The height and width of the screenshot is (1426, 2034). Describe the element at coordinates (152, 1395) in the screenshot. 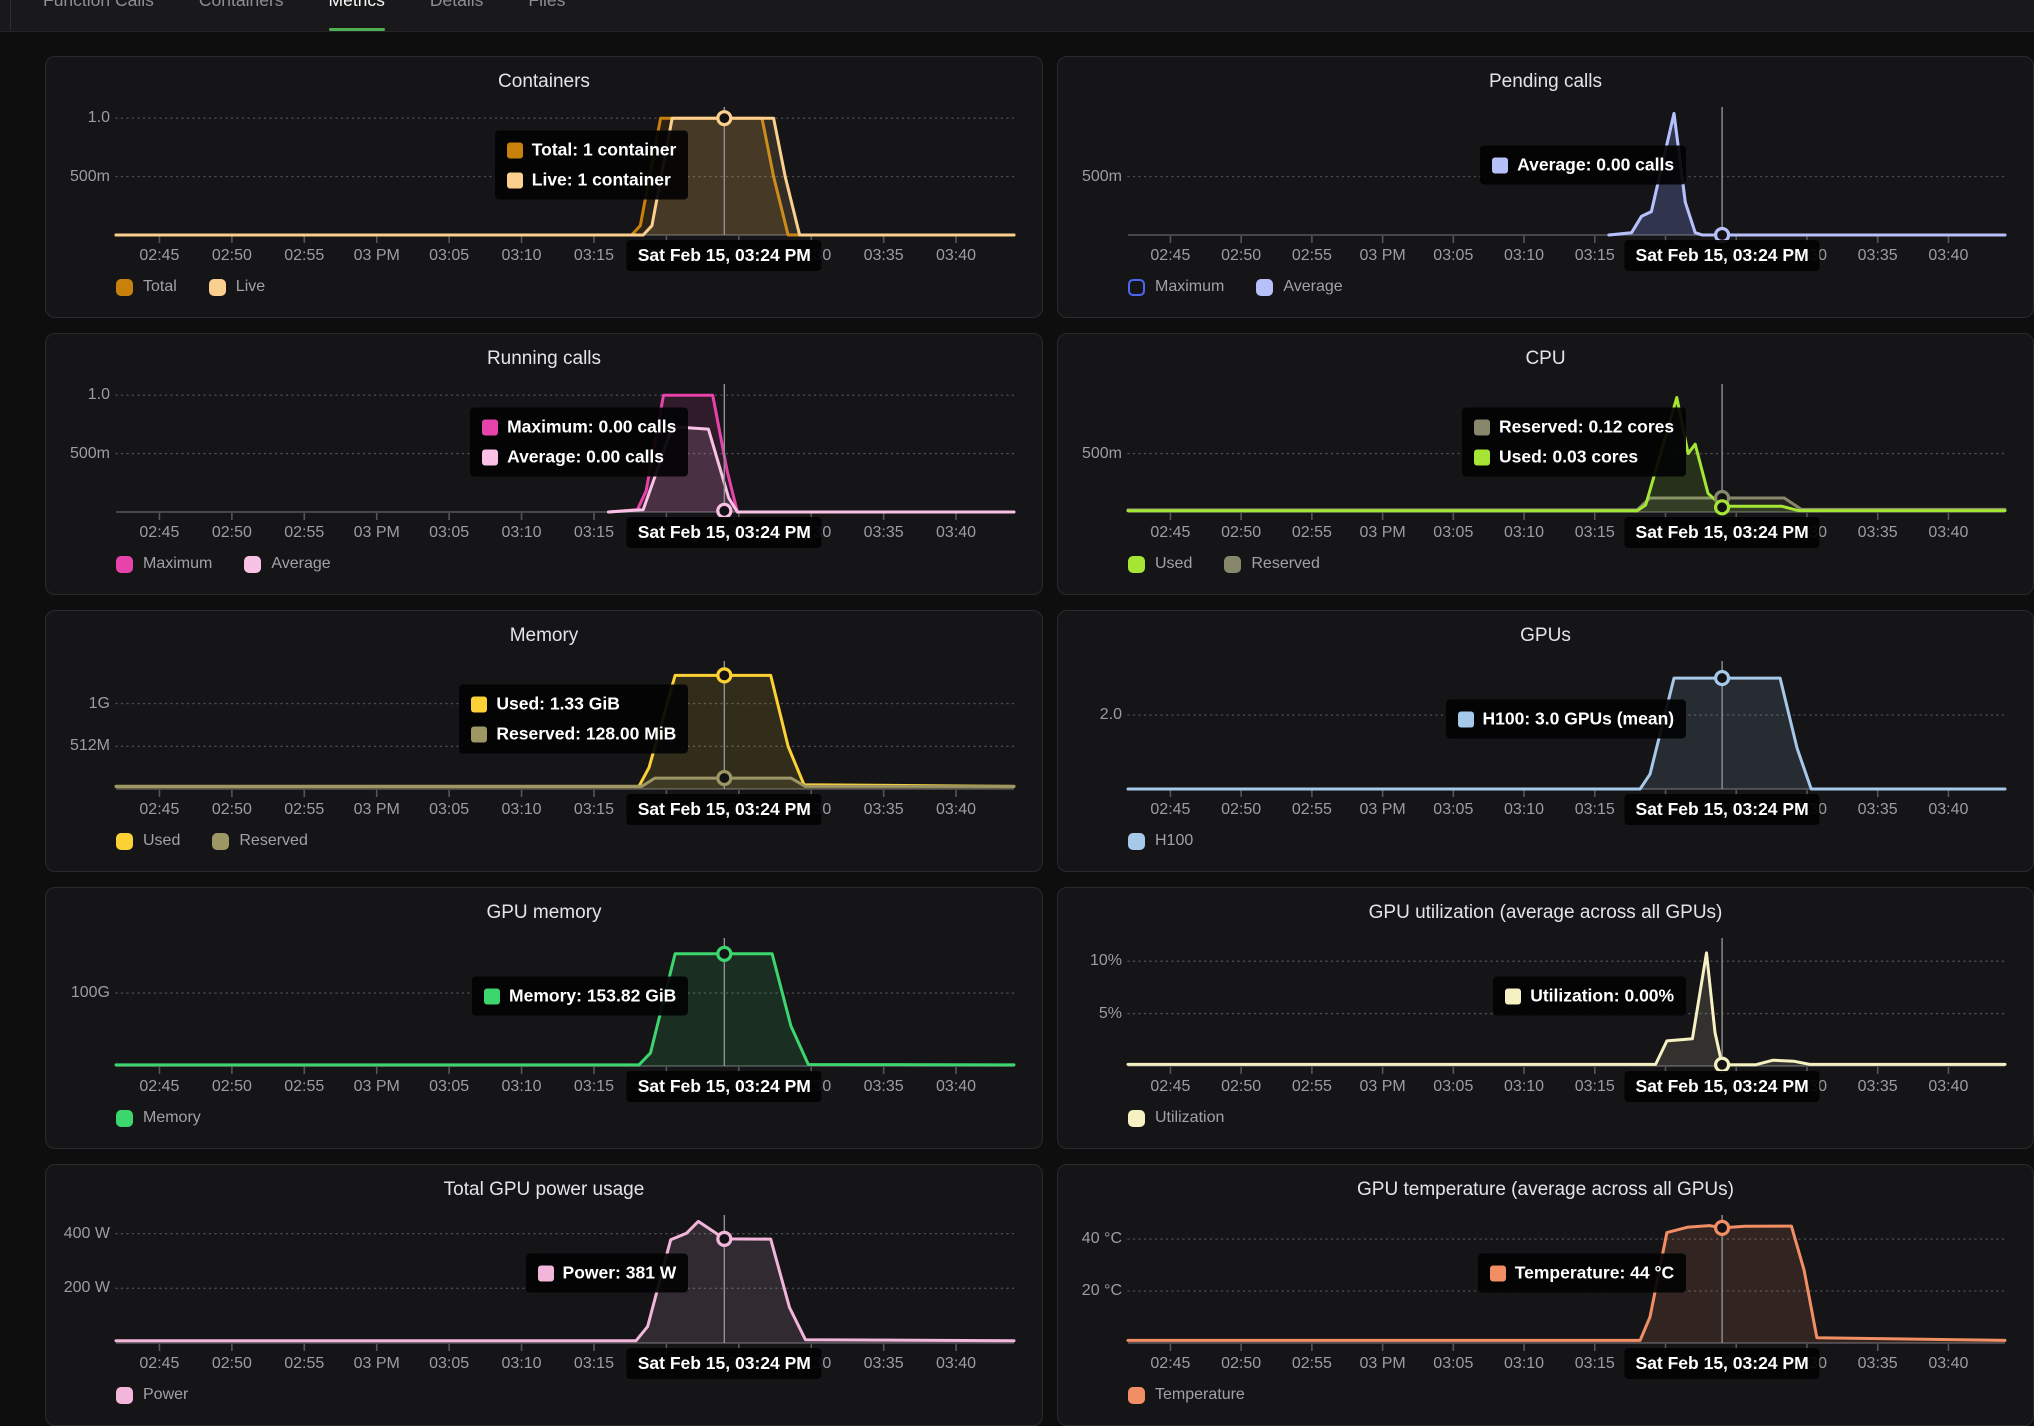

I see `legend-item-power: Power` at that location.